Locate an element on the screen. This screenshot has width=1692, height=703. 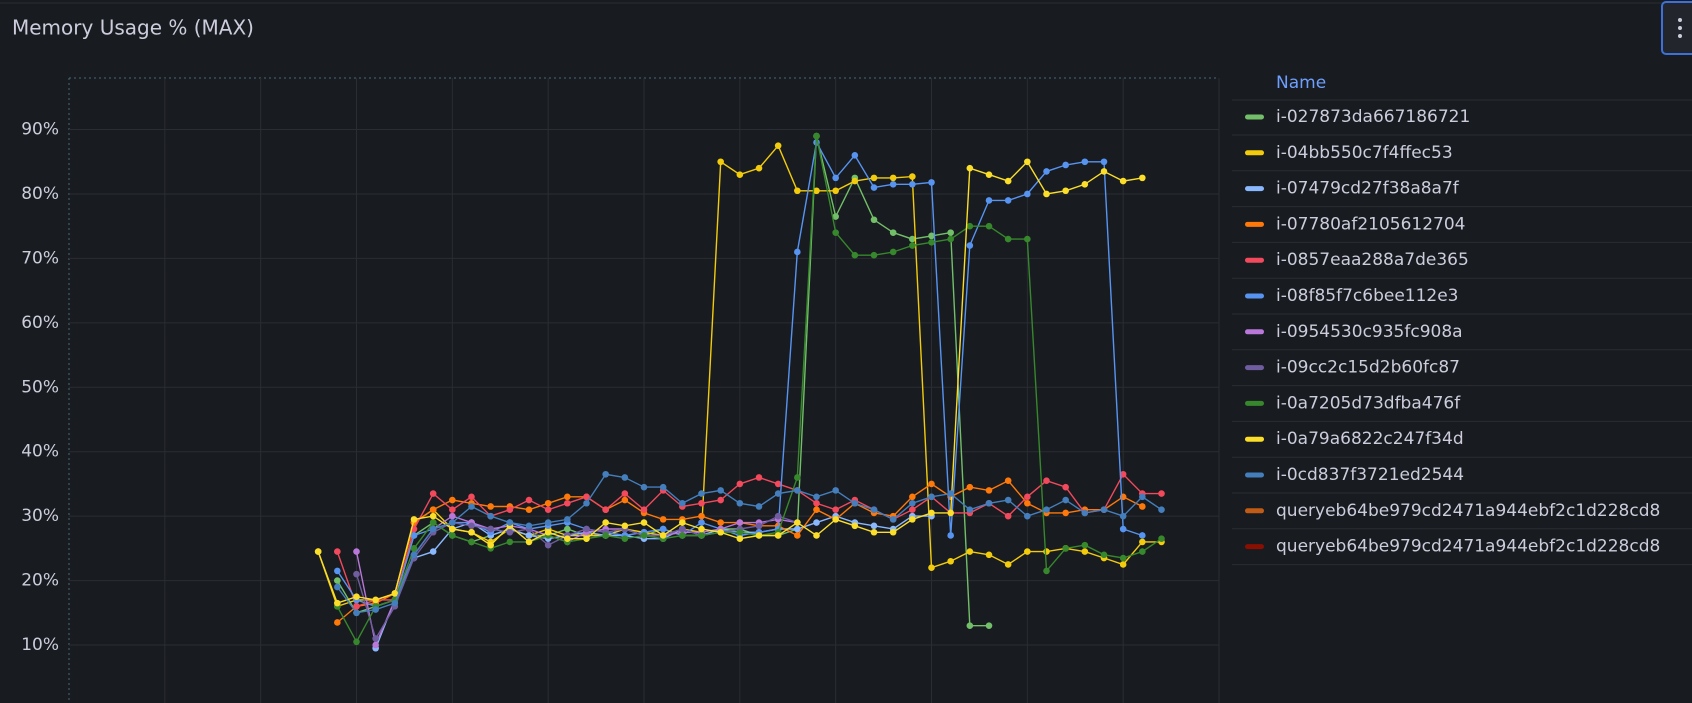
legend-item: i-0a7205d73dfba476f is located at coordinates (1462, 407).